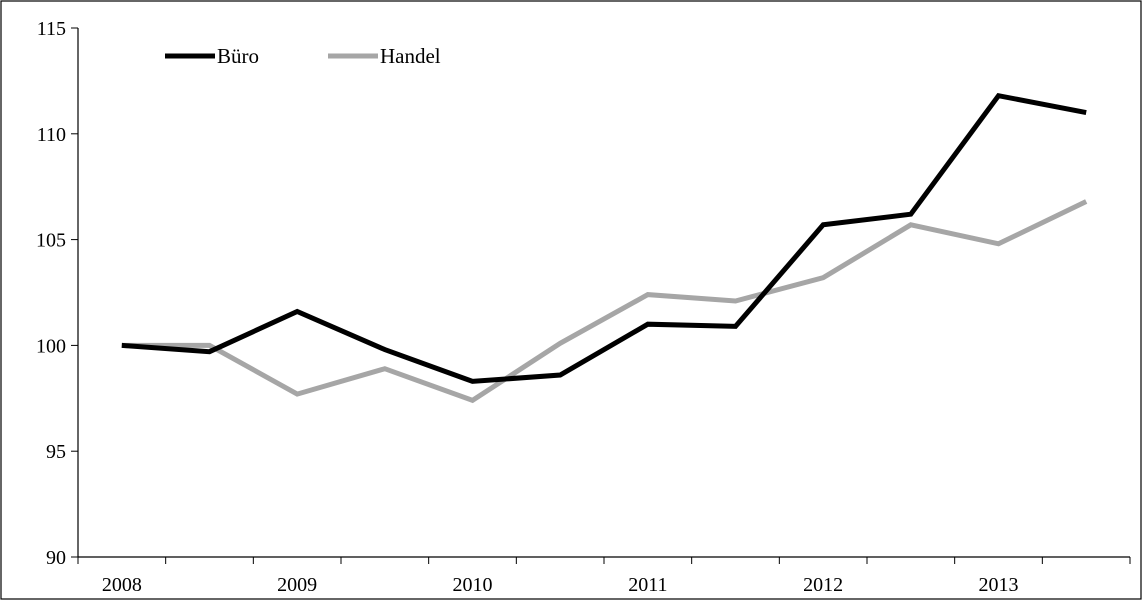 The image size is (1142, 600). What do you see at coordinates (51, 346) in the screenshot?
I see `y-tick-label: 100` at bounding box center [51, 346].